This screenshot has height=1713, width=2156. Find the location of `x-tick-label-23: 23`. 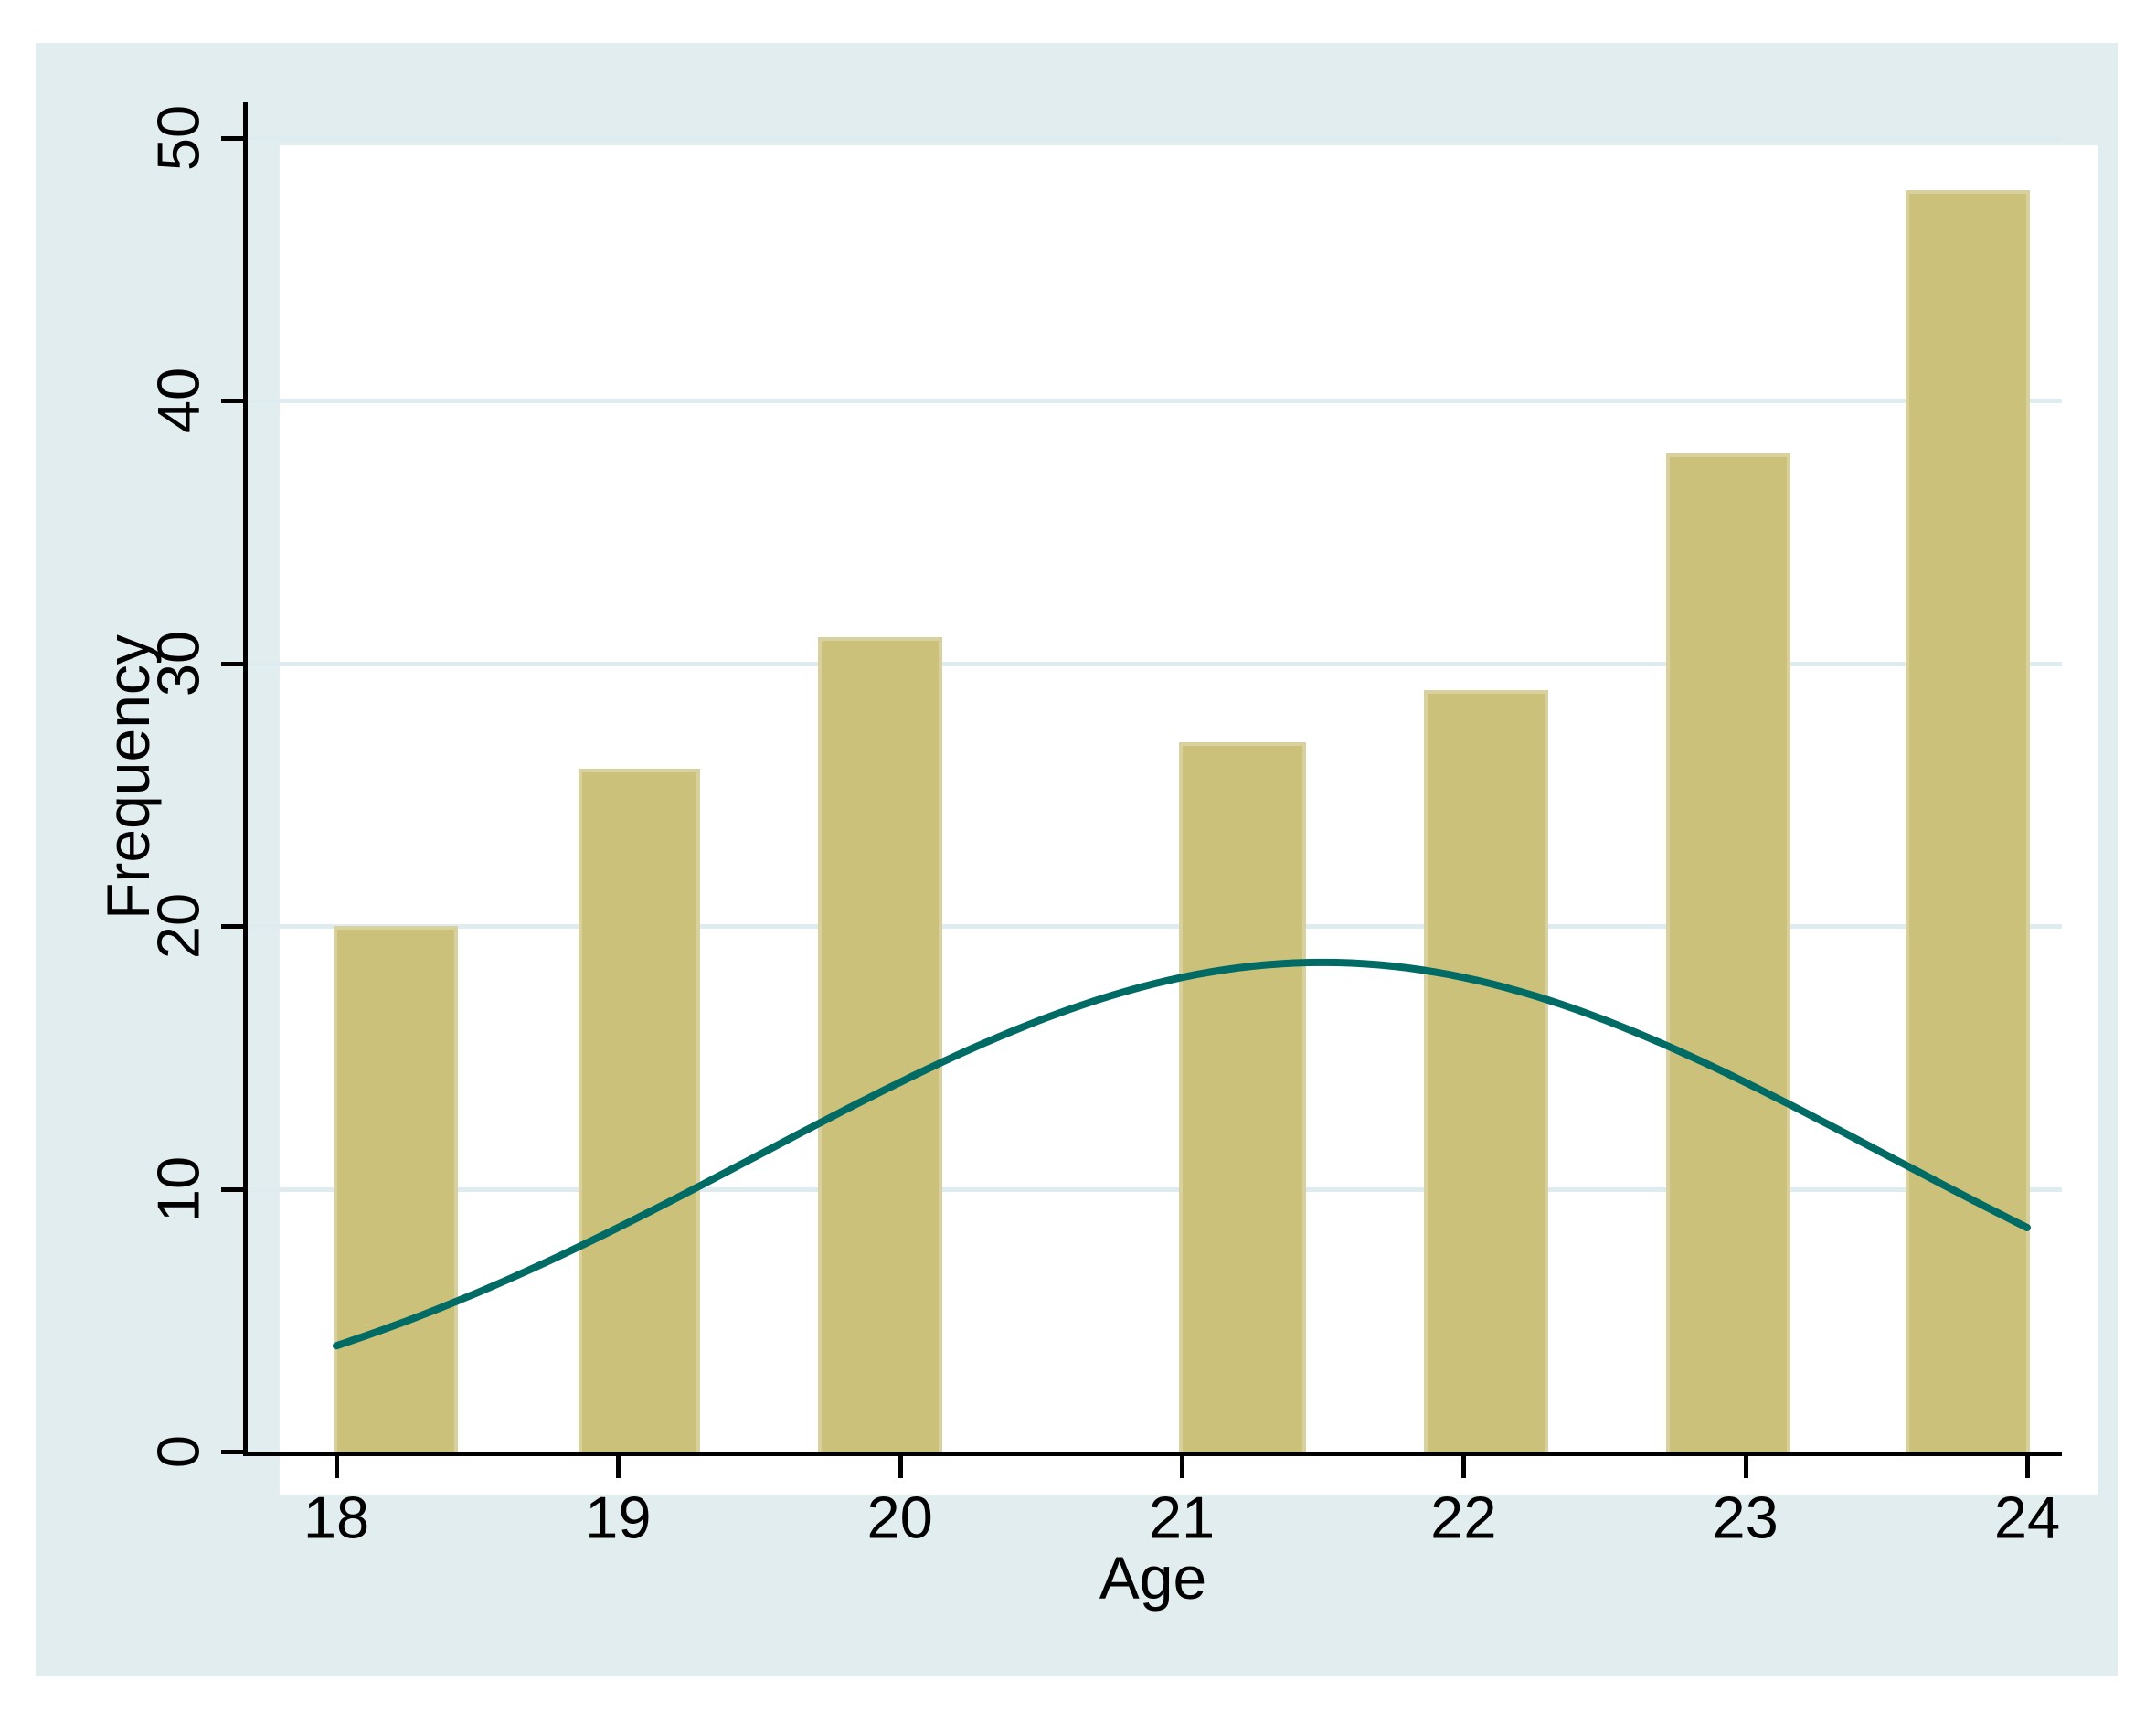

x-tick-label-23: 23 is located at coordinates (1745, 1518).